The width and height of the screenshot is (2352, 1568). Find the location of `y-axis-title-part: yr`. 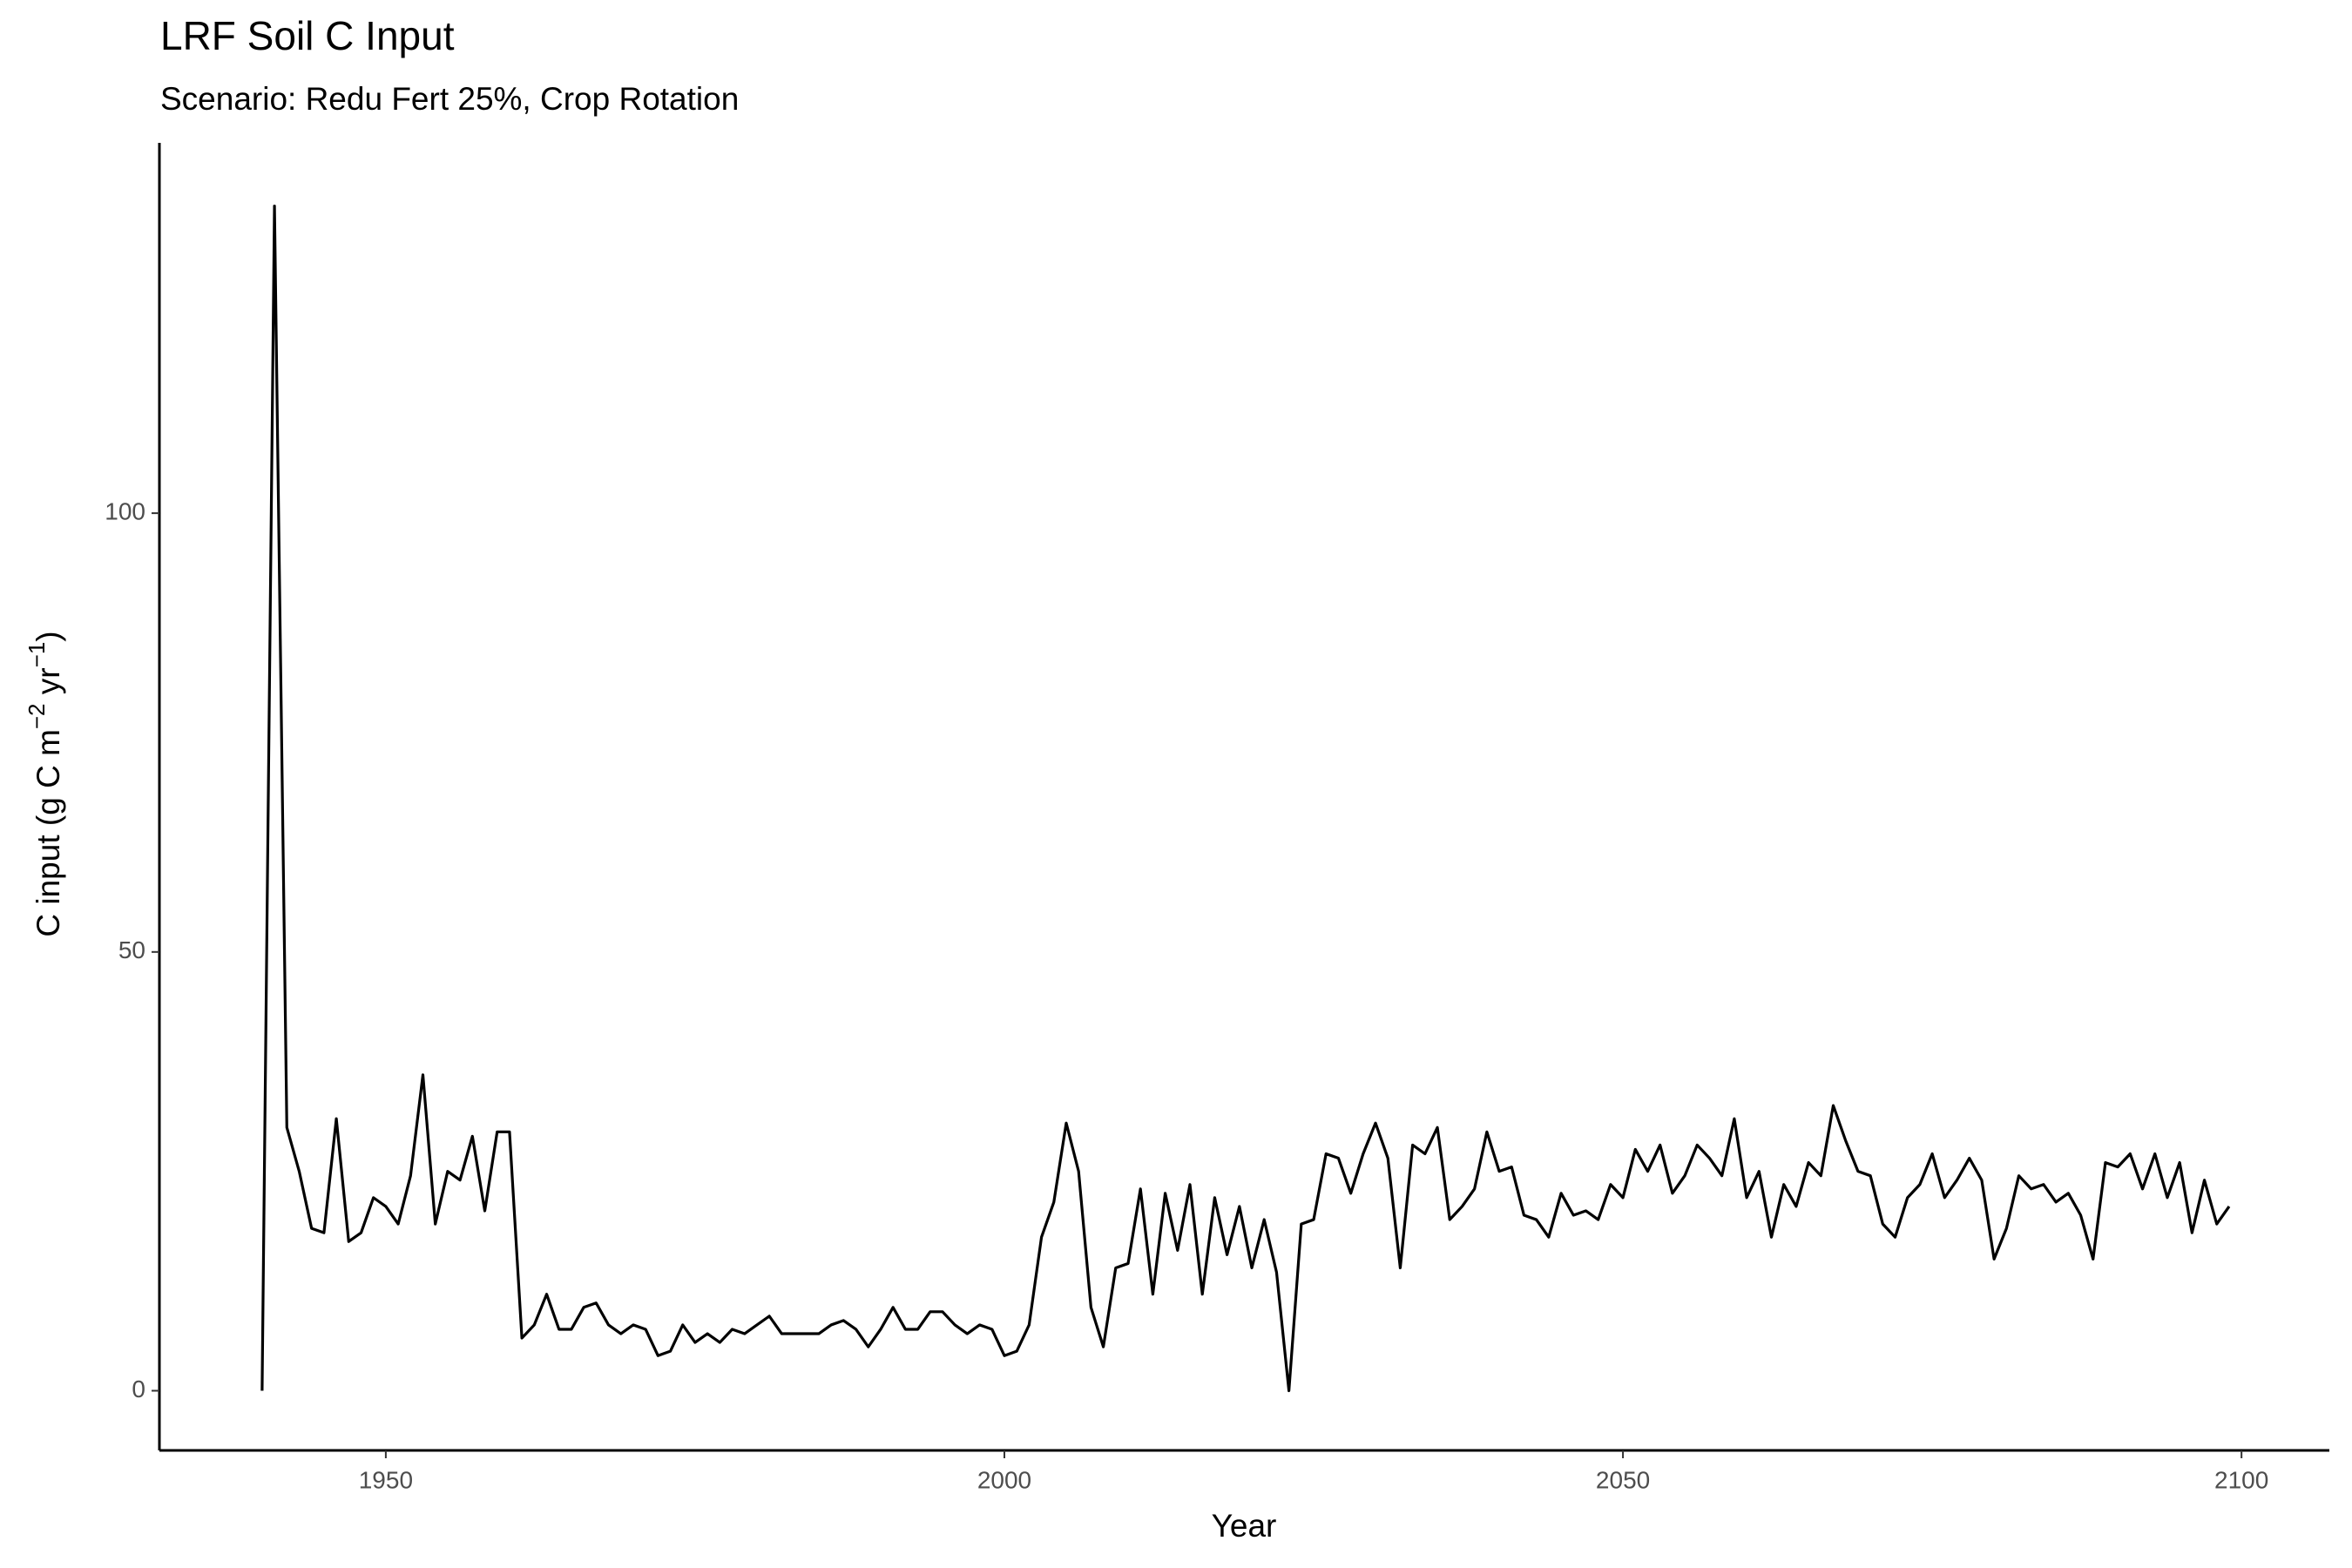

y-axis-title-part: yr is located at coordinates (48, 685).